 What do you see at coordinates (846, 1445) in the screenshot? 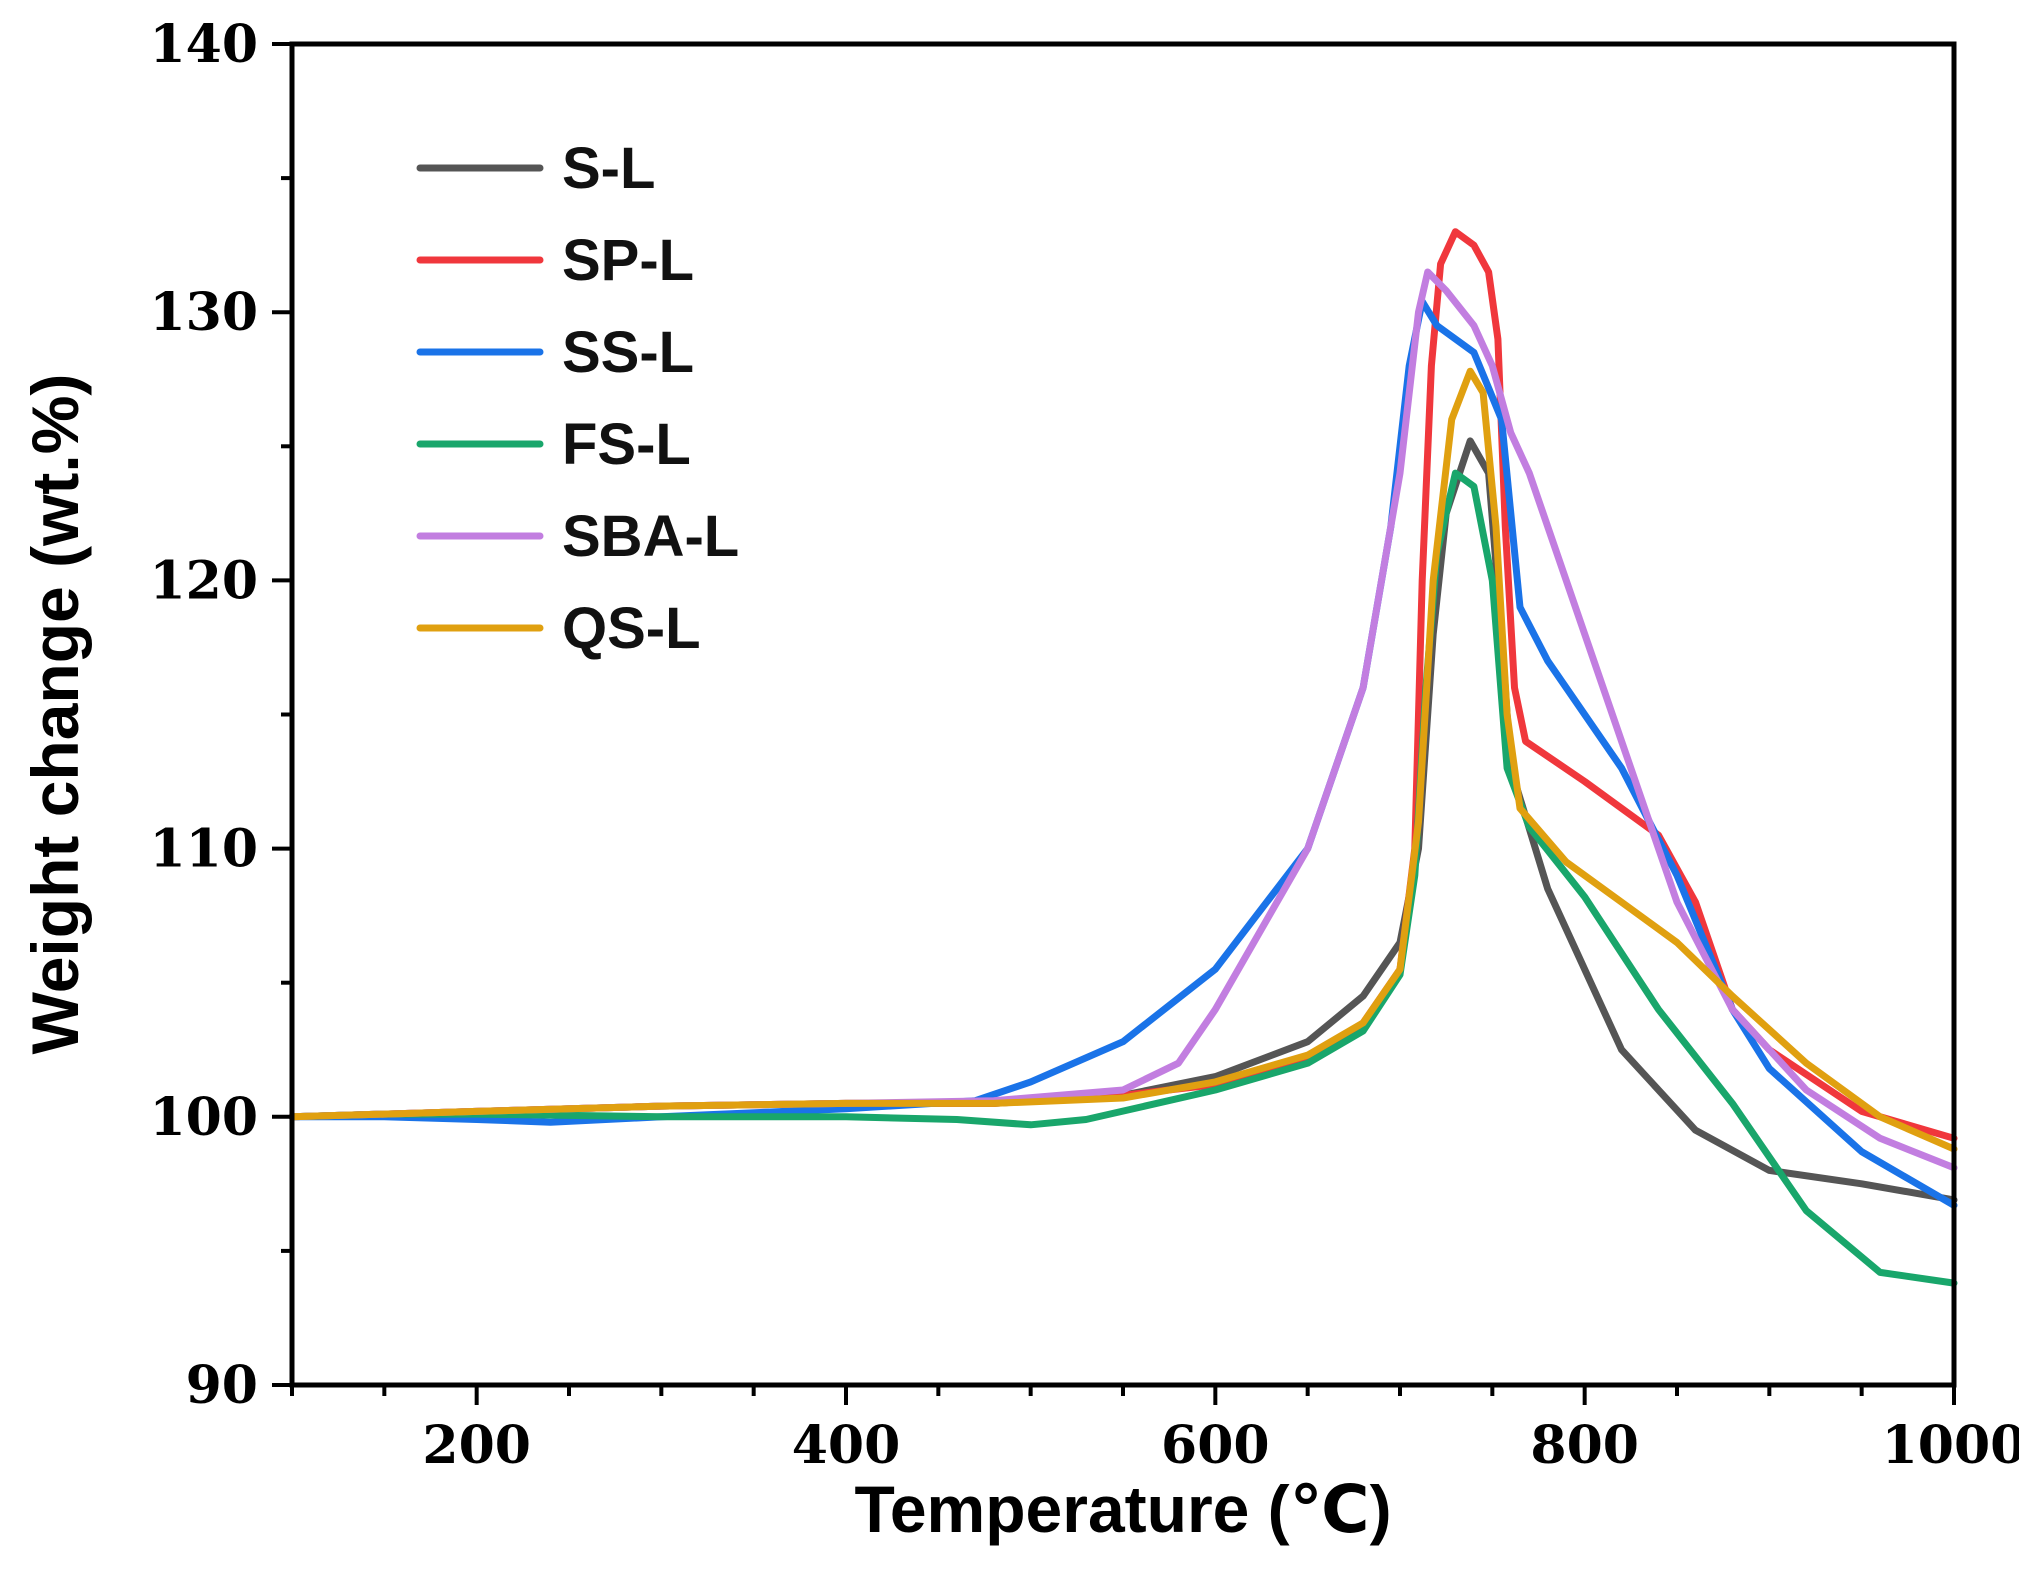
I see `x-tick-label: 400` at bounding box center [846, 1445].